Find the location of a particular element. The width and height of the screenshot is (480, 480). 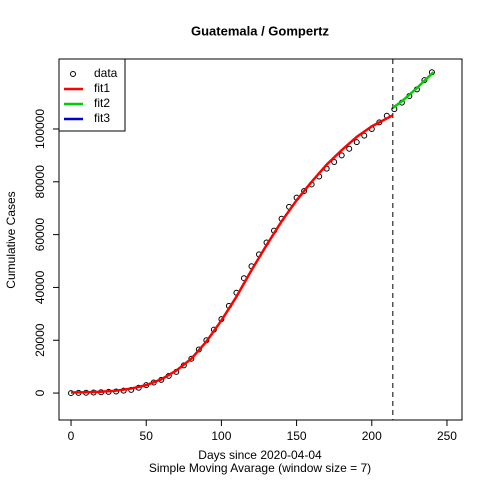

legend-label: fit3 is located at coordinates (102, 118).